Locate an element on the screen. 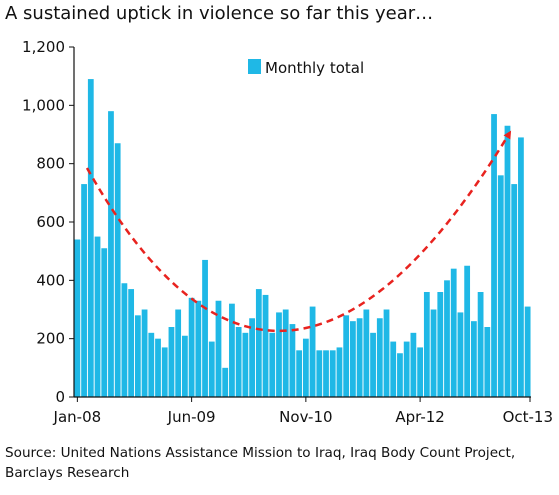 The image size is (559, 495). x-tick-label: Apr-12 is located at coordinates (420, 417).